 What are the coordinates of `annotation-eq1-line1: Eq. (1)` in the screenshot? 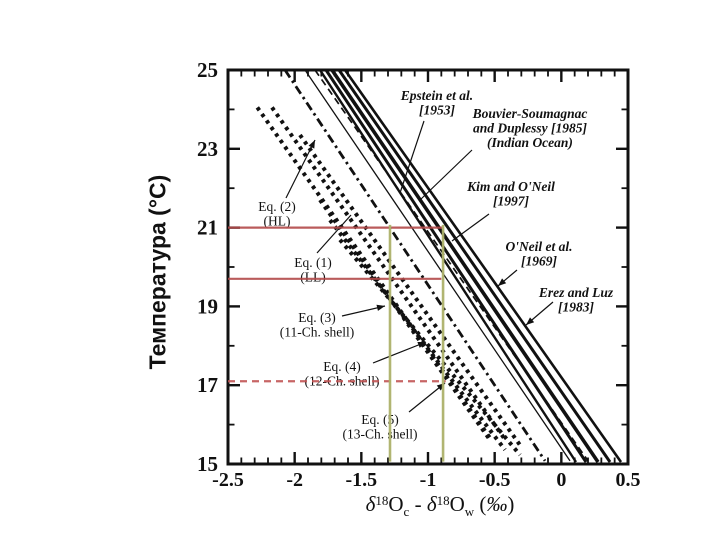 It's located at (313, 262).